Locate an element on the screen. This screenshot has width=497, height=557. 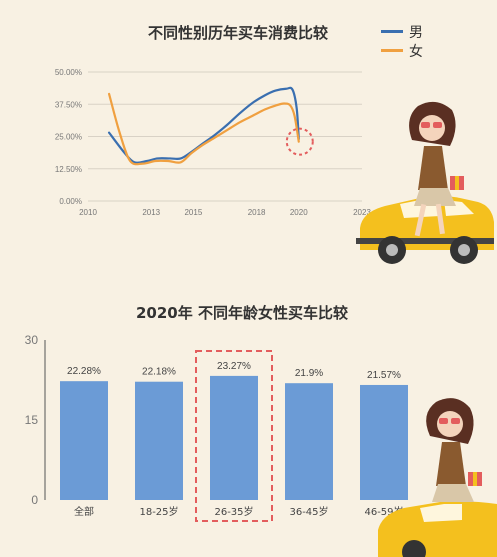
highlight-circle is located at coordinates (299, 141).